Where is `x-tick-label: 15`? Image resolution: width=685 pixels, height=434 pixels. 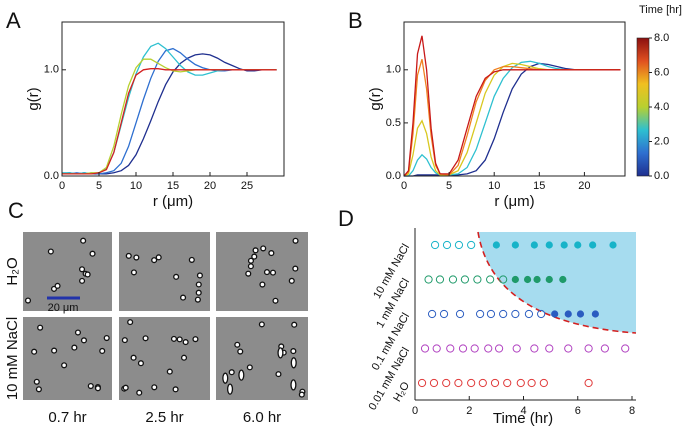
x-tick-label: 15 is located at coordinates (173, 186).